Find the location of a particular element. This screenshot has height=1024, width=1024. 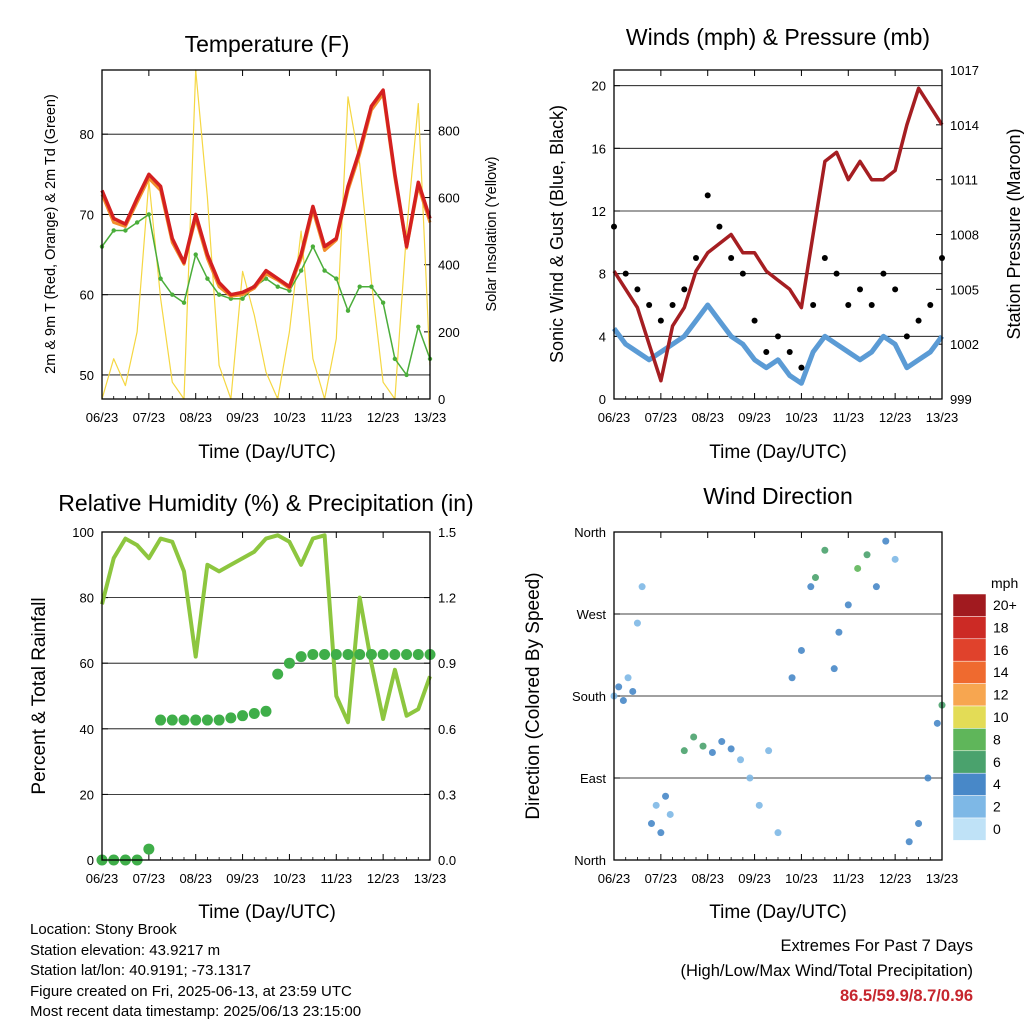

solar-ylabel: Solar Insolation (Yellow) is located at coordinates (492, 233).